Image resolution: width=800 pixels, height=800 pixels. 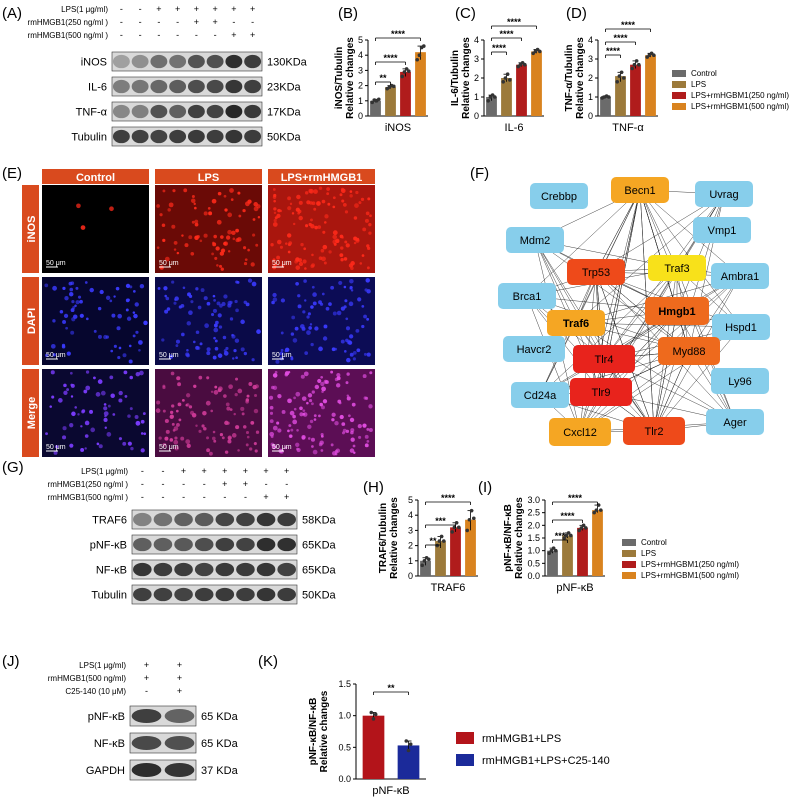 I want to click on panel-label-F: (F), so click(x=479, y=173).